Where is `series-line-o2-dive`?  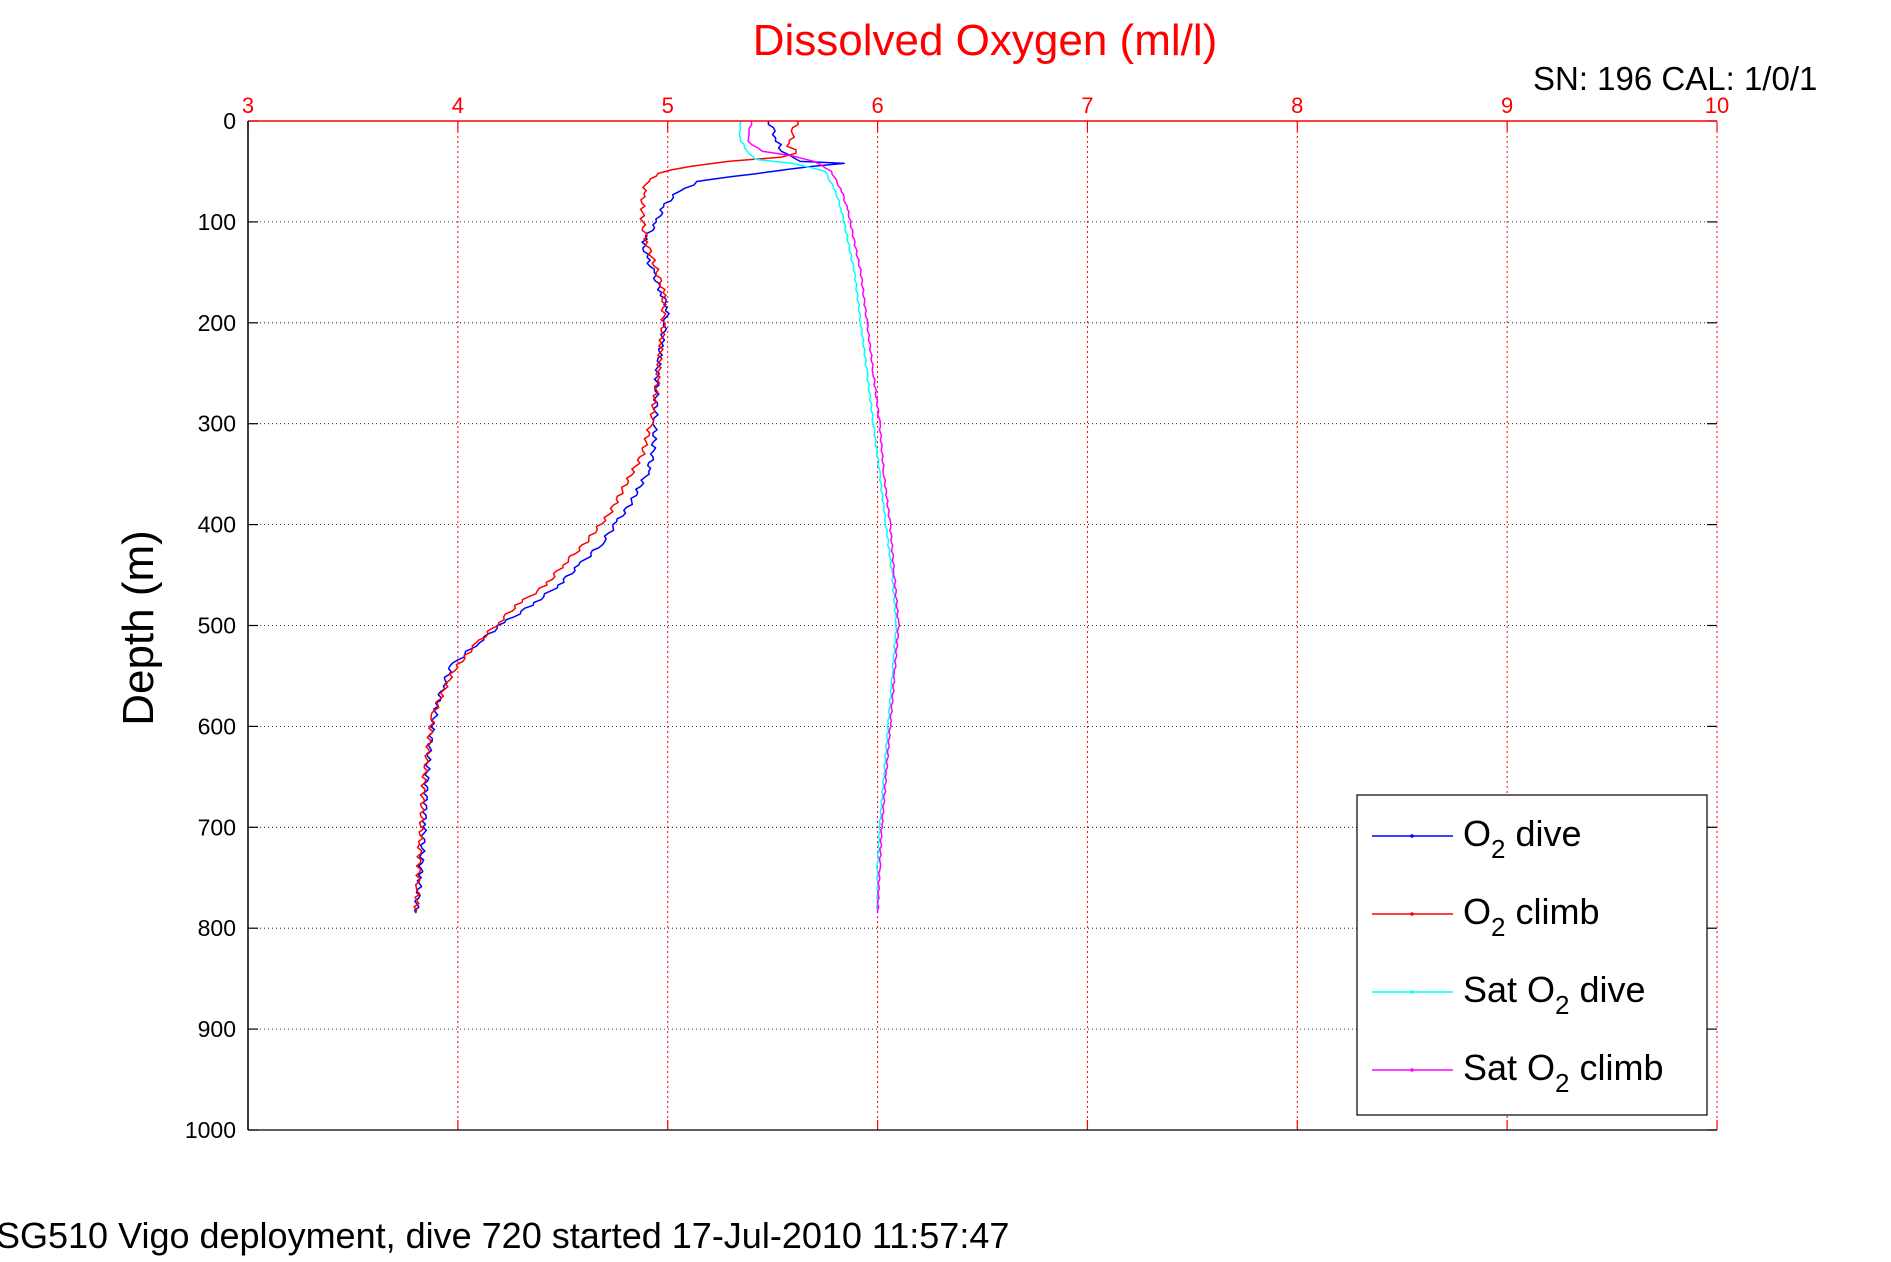
series-line-o2-dive is located at coordinates (629, 517).